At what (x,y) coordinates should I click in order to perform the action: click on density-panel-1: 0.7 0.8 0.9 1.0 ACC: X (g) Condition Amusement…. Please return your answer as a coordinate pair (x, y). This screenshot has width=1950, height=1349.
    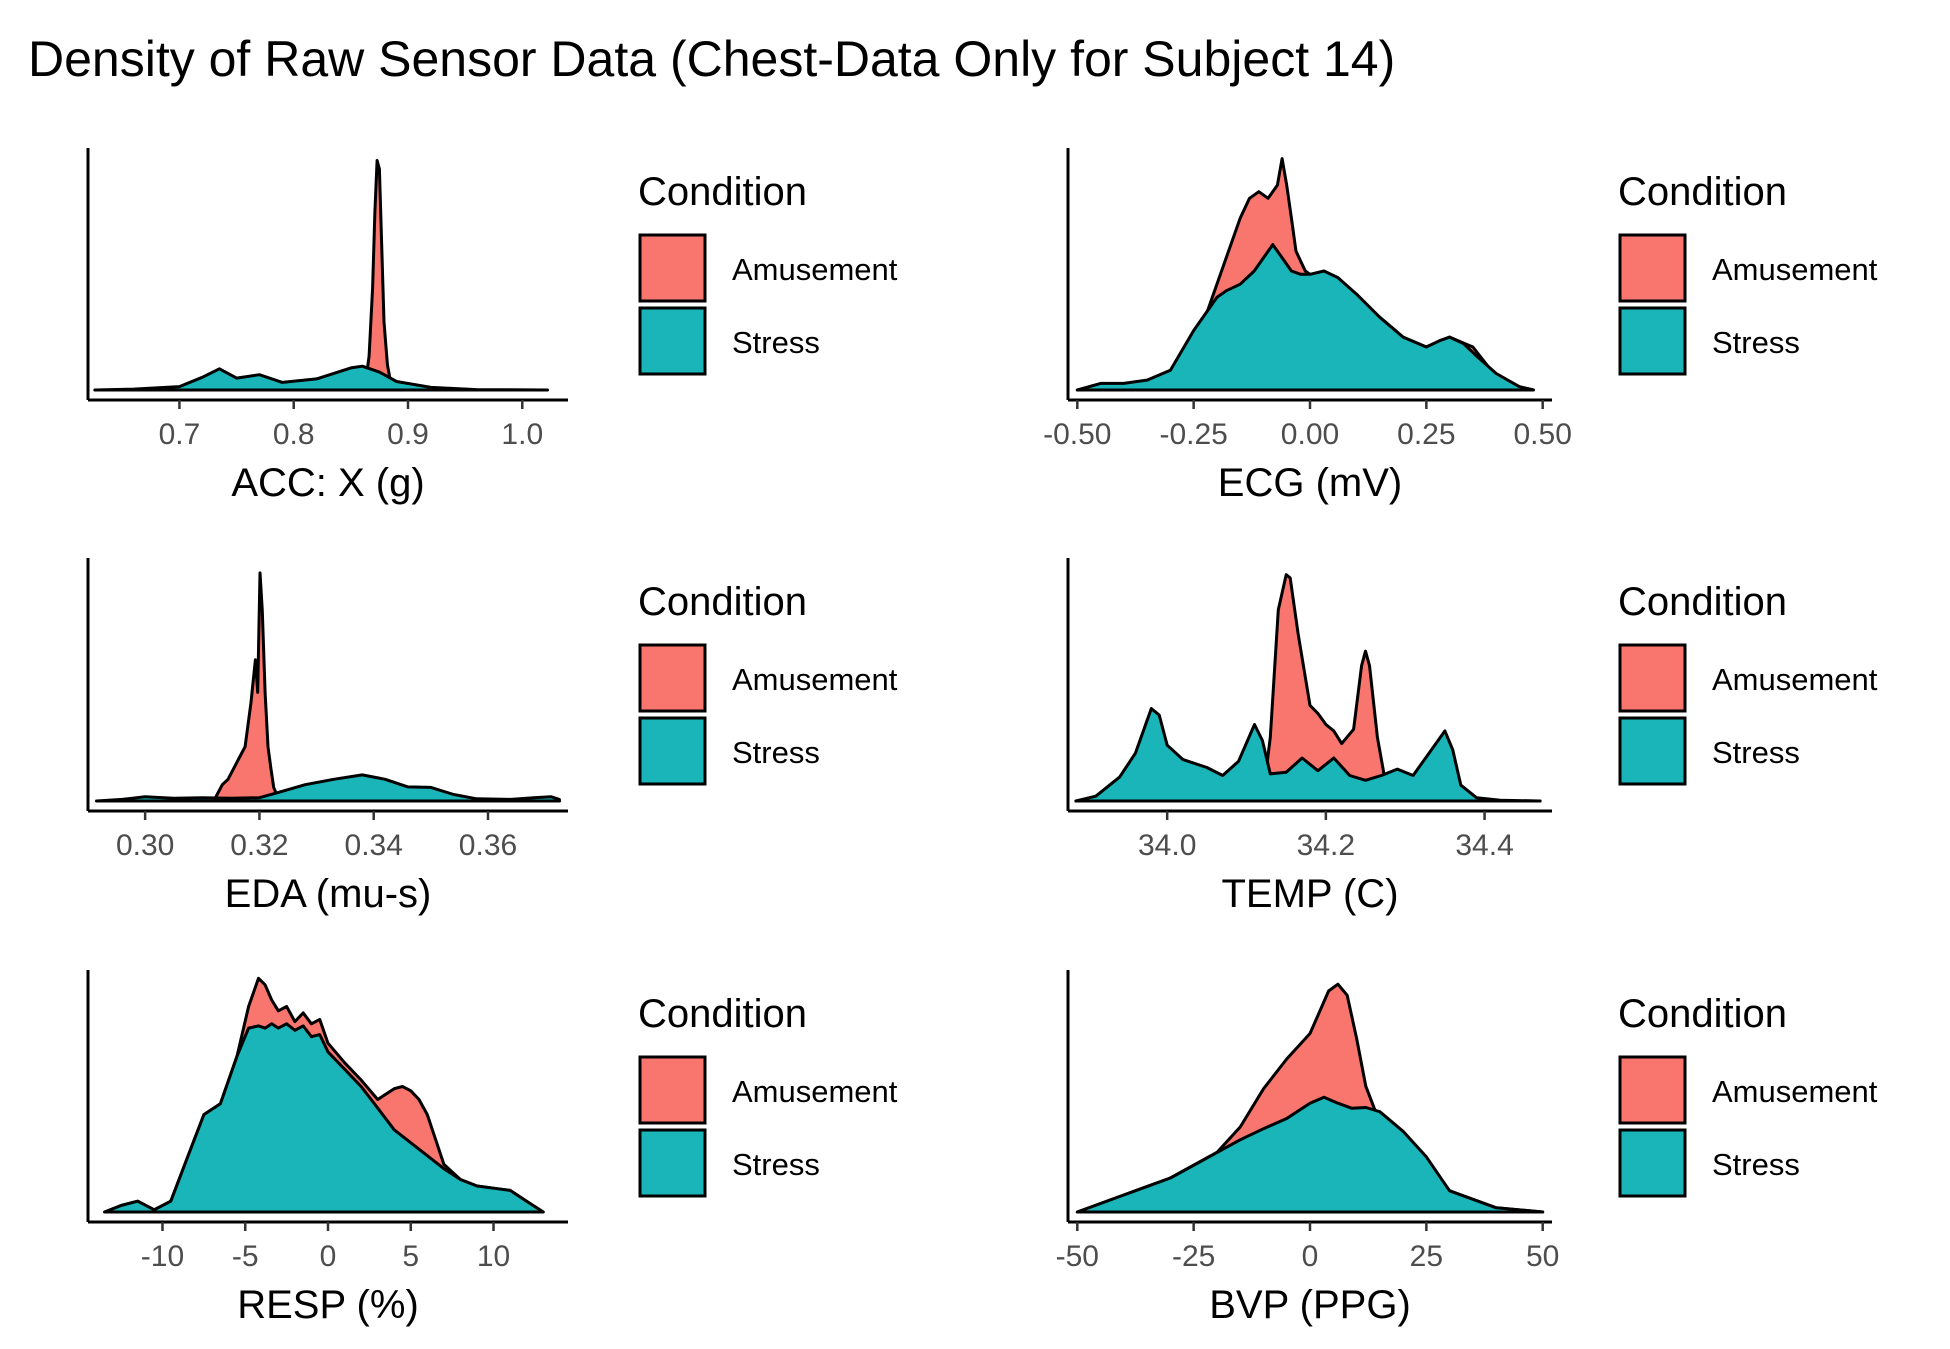
    Looking at the image, I should click on (492, 326).